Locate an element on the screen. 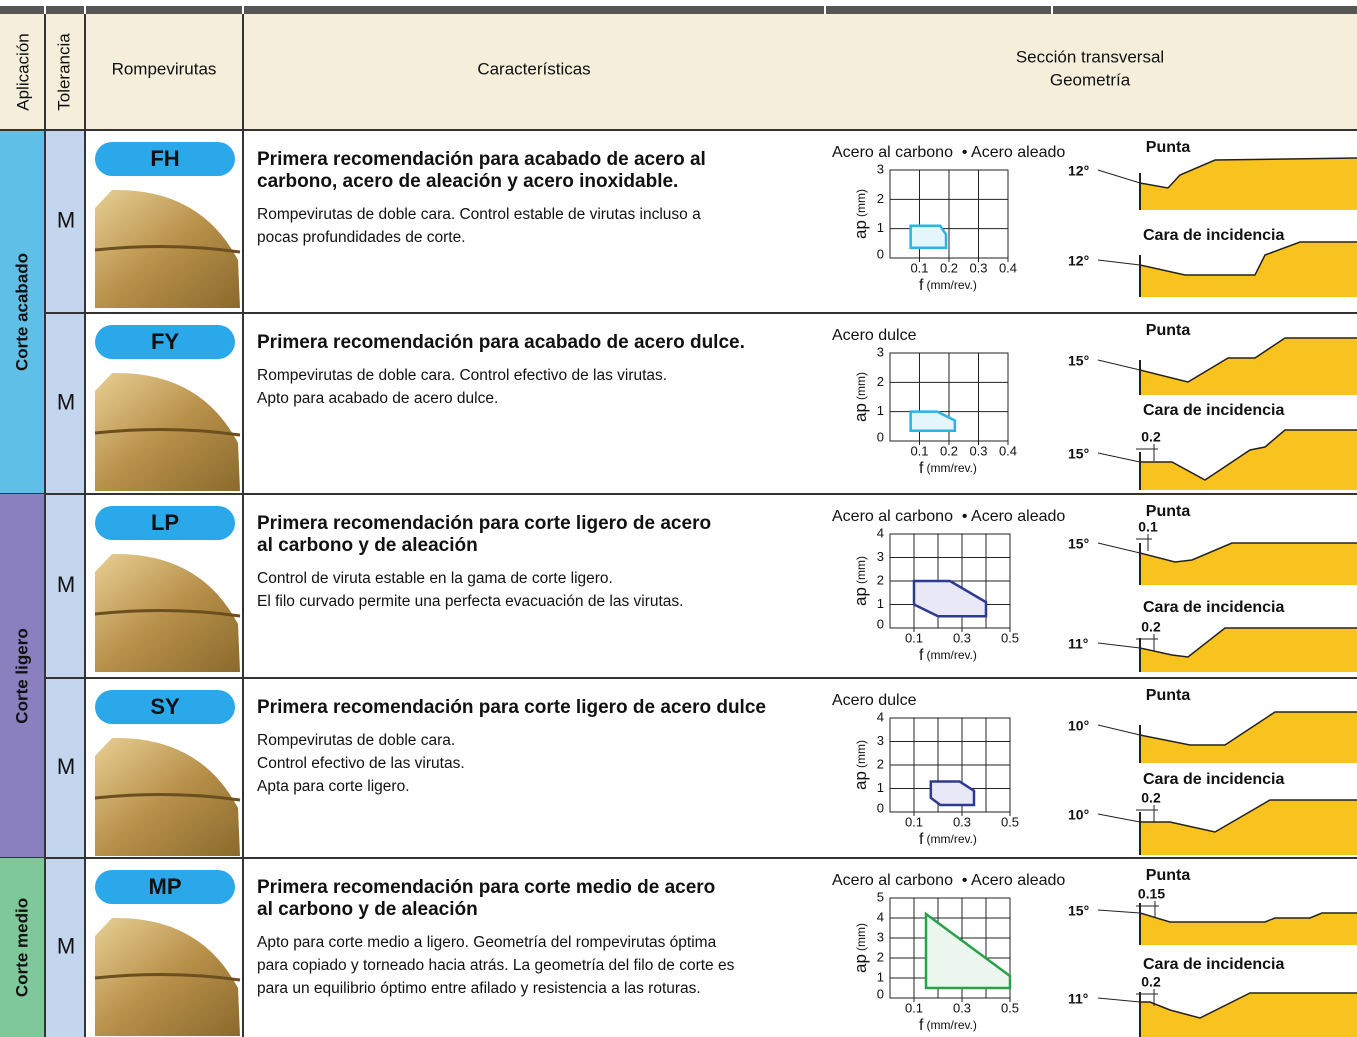 The height and width of the screenshot is (1037, 1357). y-axis-name: ap is located at coordinates (860, 412).